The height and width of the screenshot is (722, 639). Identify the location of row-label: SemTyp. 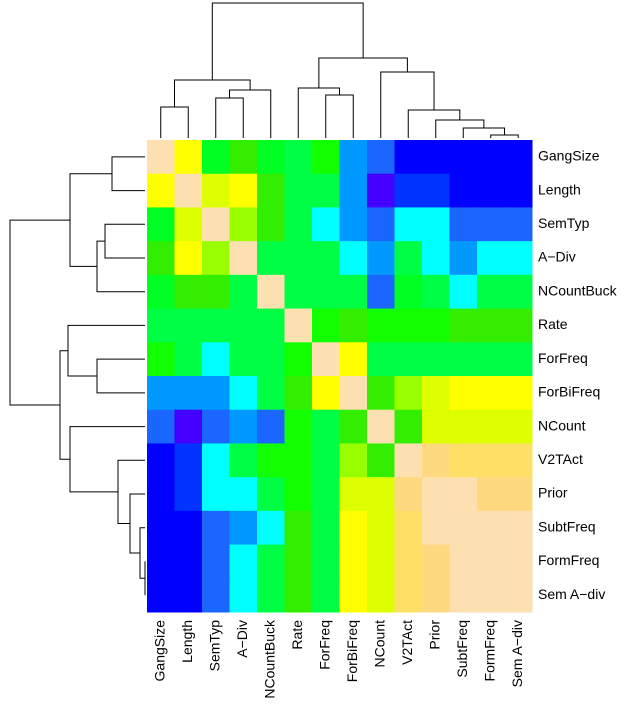
(564, 223).